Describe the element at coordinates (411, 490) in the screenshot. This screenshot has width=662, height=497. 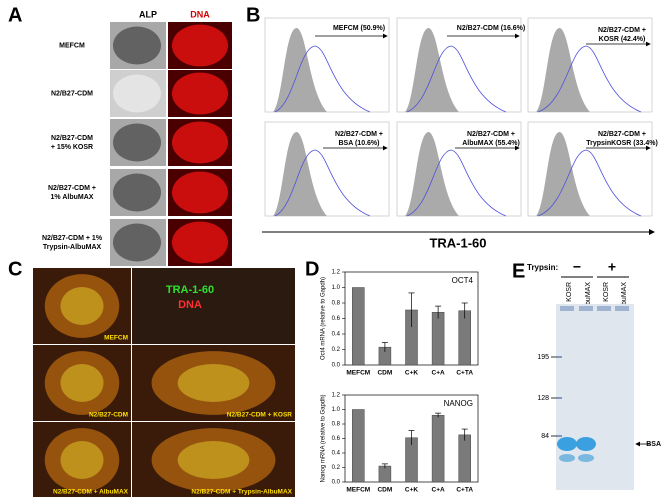
I see `x-tick-label: C+K` at that location.